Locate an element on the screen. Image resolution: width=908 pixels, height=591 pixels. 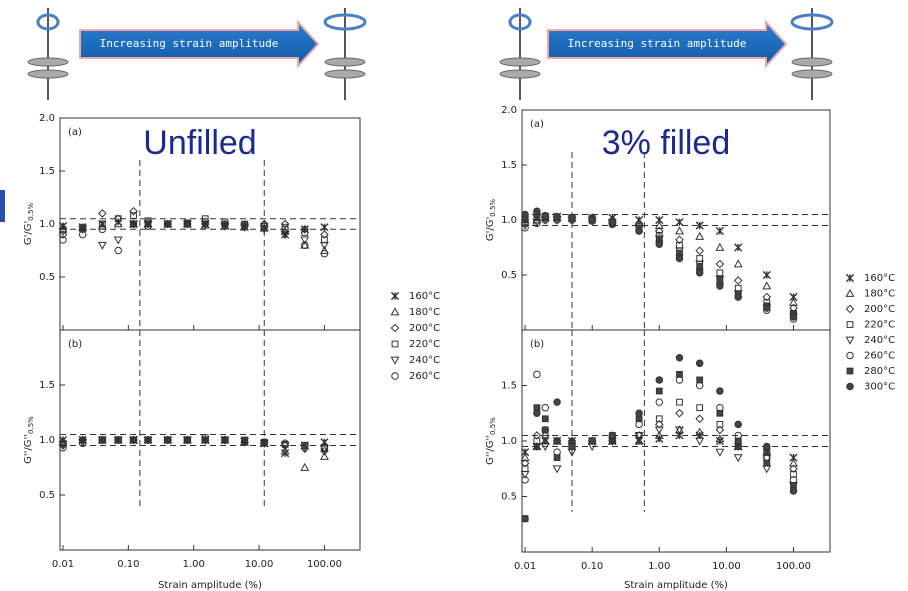
legend-label: 240°C is located at coordinates (424, 360).